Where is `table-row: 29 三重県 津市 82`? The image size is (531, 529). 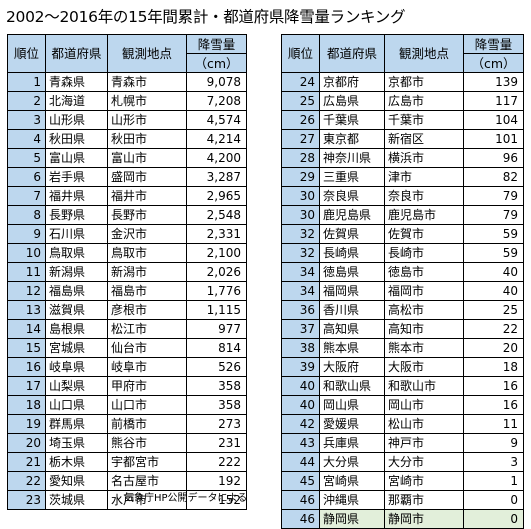 table-row: 29 三重県 津市 82 is located at coordinates (402, 177).